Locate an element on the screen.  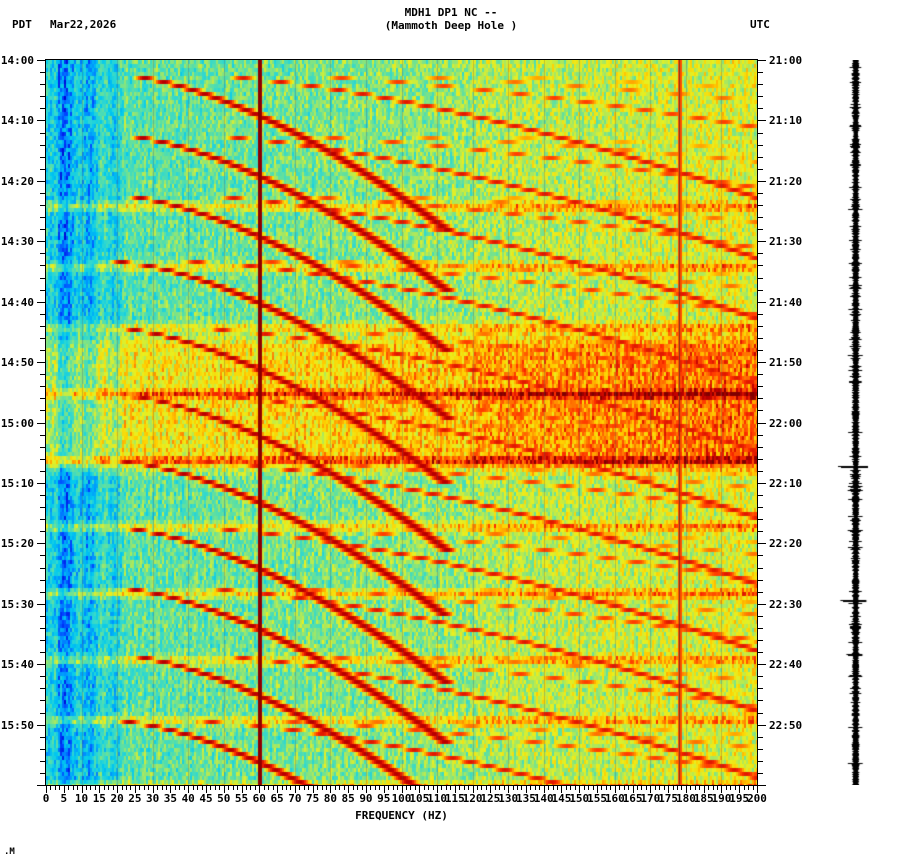
x-tick-label: 0 is located at coordinates (46, 798).